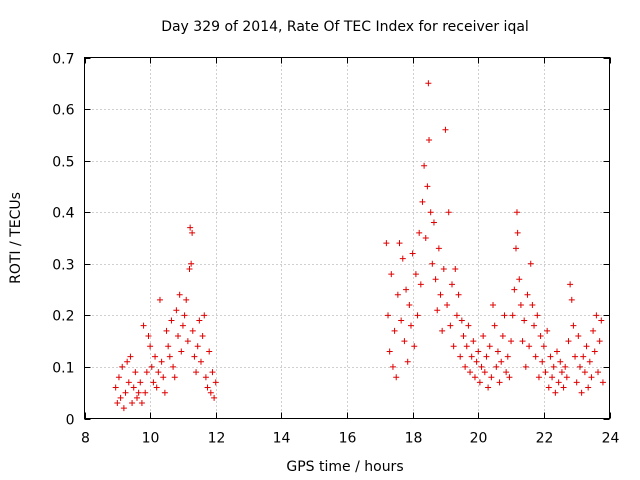 This screenshot has height=480, width=640. What do you see at coordinates (63, 266) in the screenshot?
I see `y-tick-label: 0.3` at bounding box center [63, 266].